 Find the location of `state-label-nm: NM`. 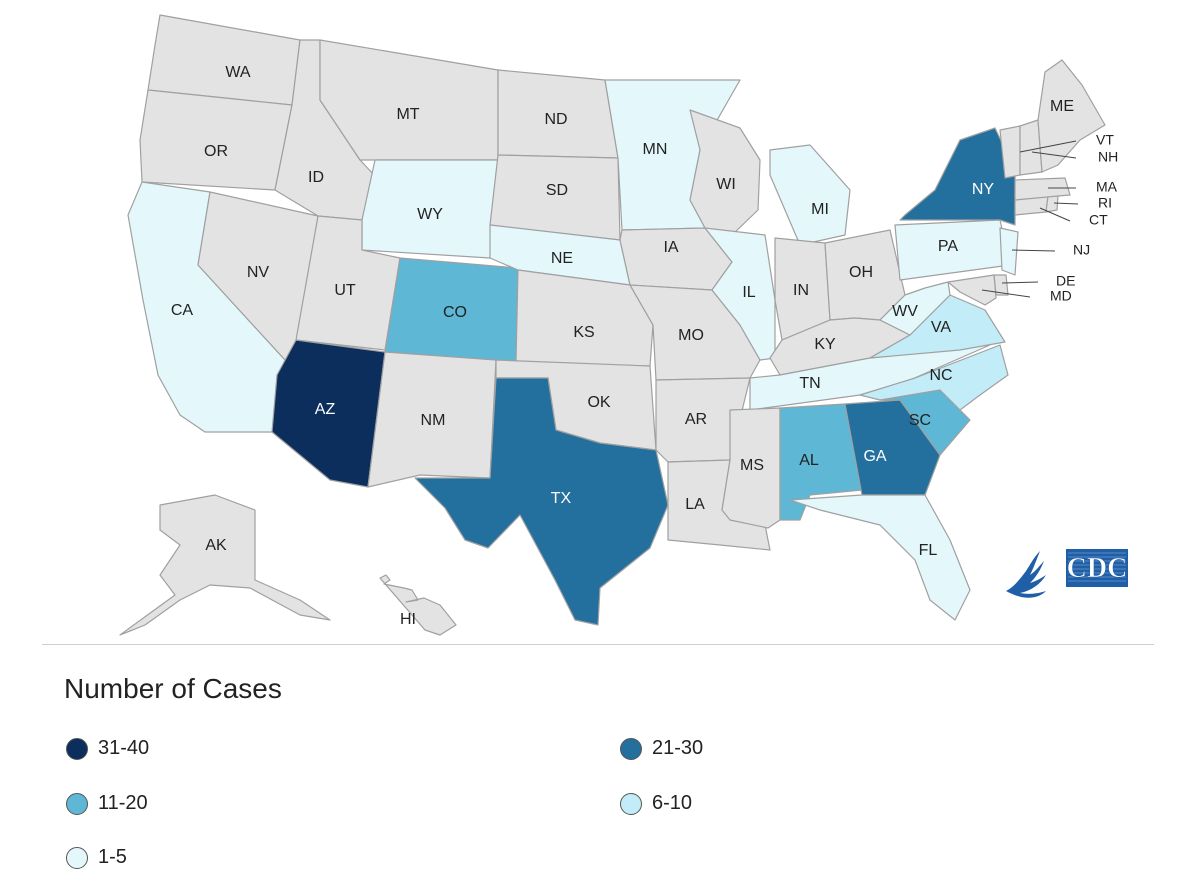

state-label-nm: NM is located at coordinates (433, 420).